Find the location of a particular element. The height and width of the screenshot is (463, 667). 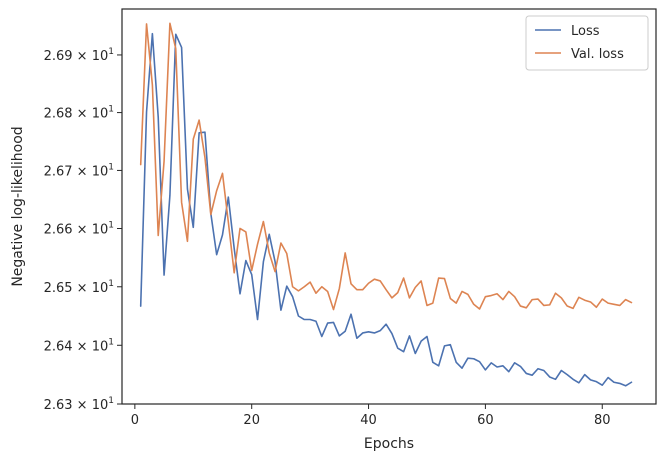

x-tick-label: 20 is located at coordinates (251, 420).